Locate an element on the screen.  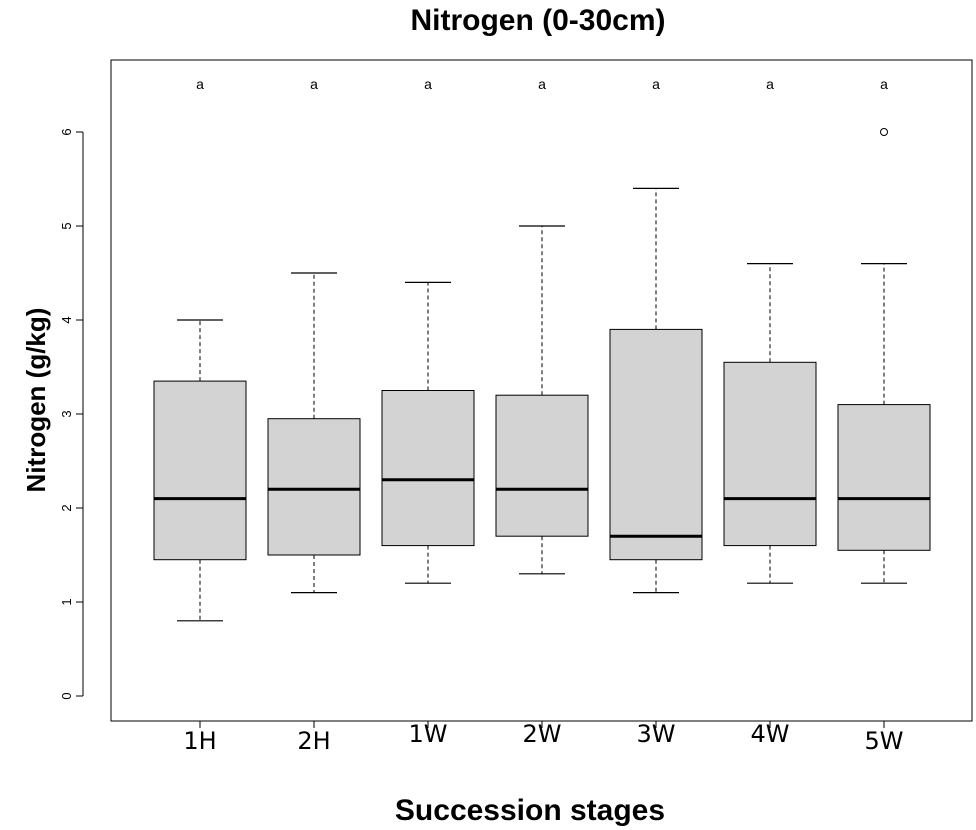
x-axis-label: Succession stages is located at coordinates (530, 810).